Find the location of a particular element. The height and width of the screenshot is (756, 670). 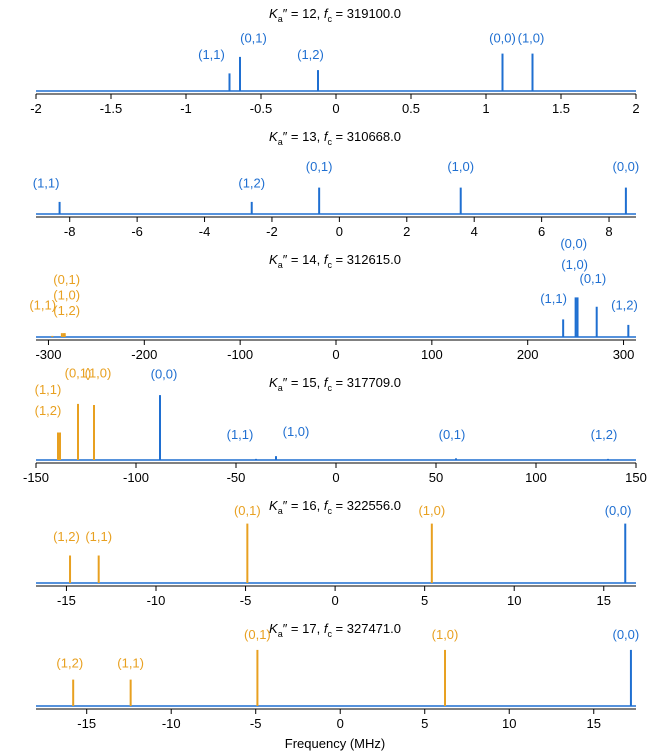

x-tick-label: -150 is located at coordinates (36, 477).